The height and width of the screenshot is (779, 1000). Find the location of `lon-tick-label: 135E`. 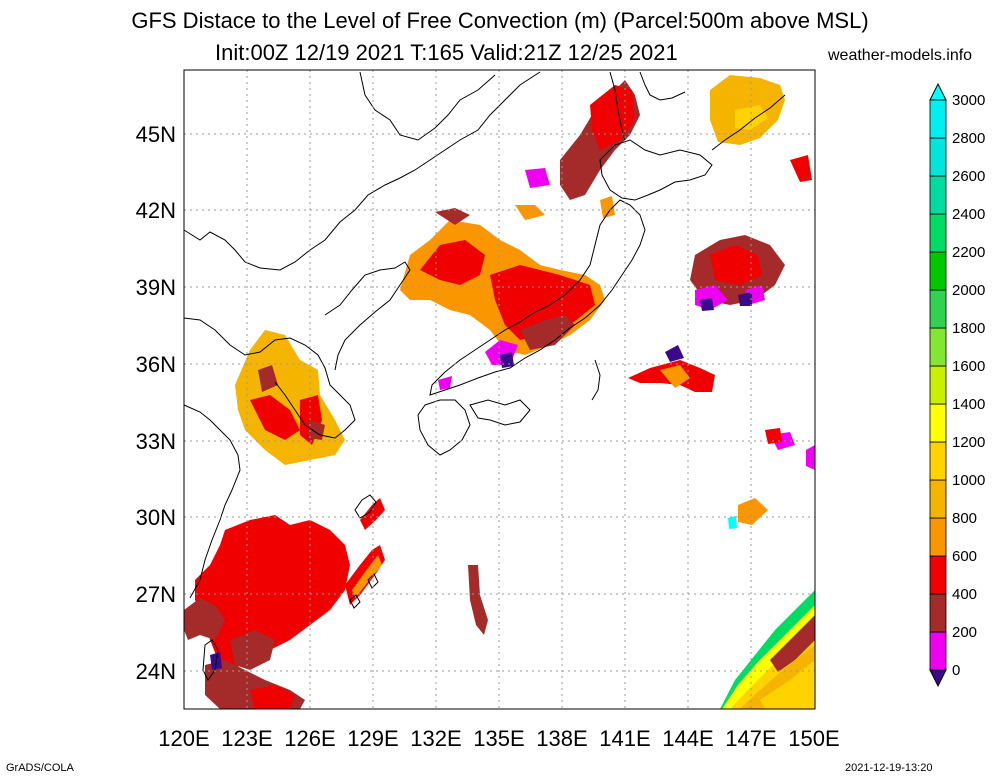

lon-tick-label: 135E is located at coordinates (498, 738).